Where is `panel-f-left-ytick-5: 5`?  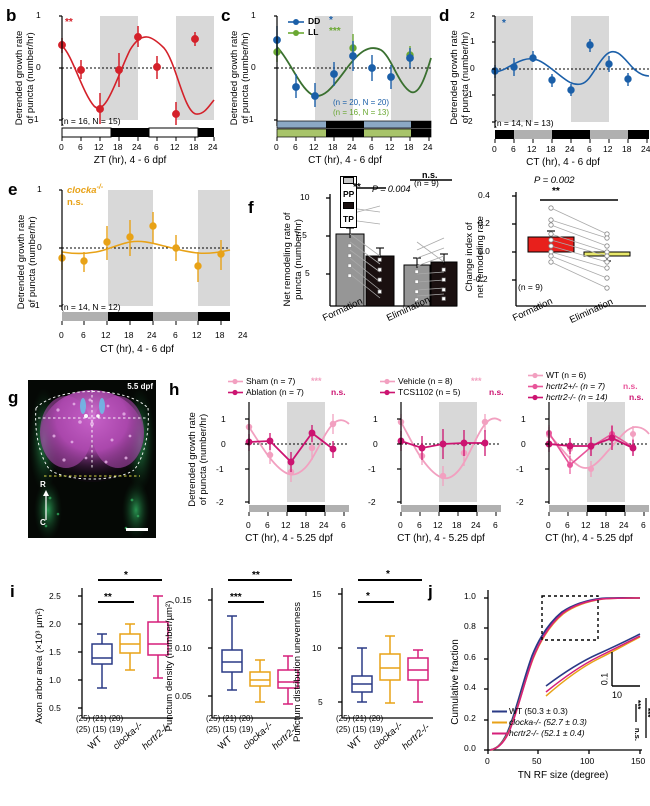
panel-f-left-ytick-5: 5 is located at coordinates (307, 273).